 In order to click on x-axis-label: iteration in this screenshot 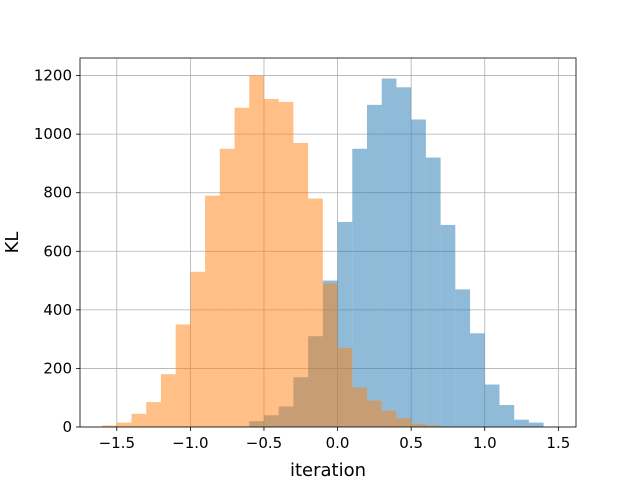, I will do `click(328, 470)`.